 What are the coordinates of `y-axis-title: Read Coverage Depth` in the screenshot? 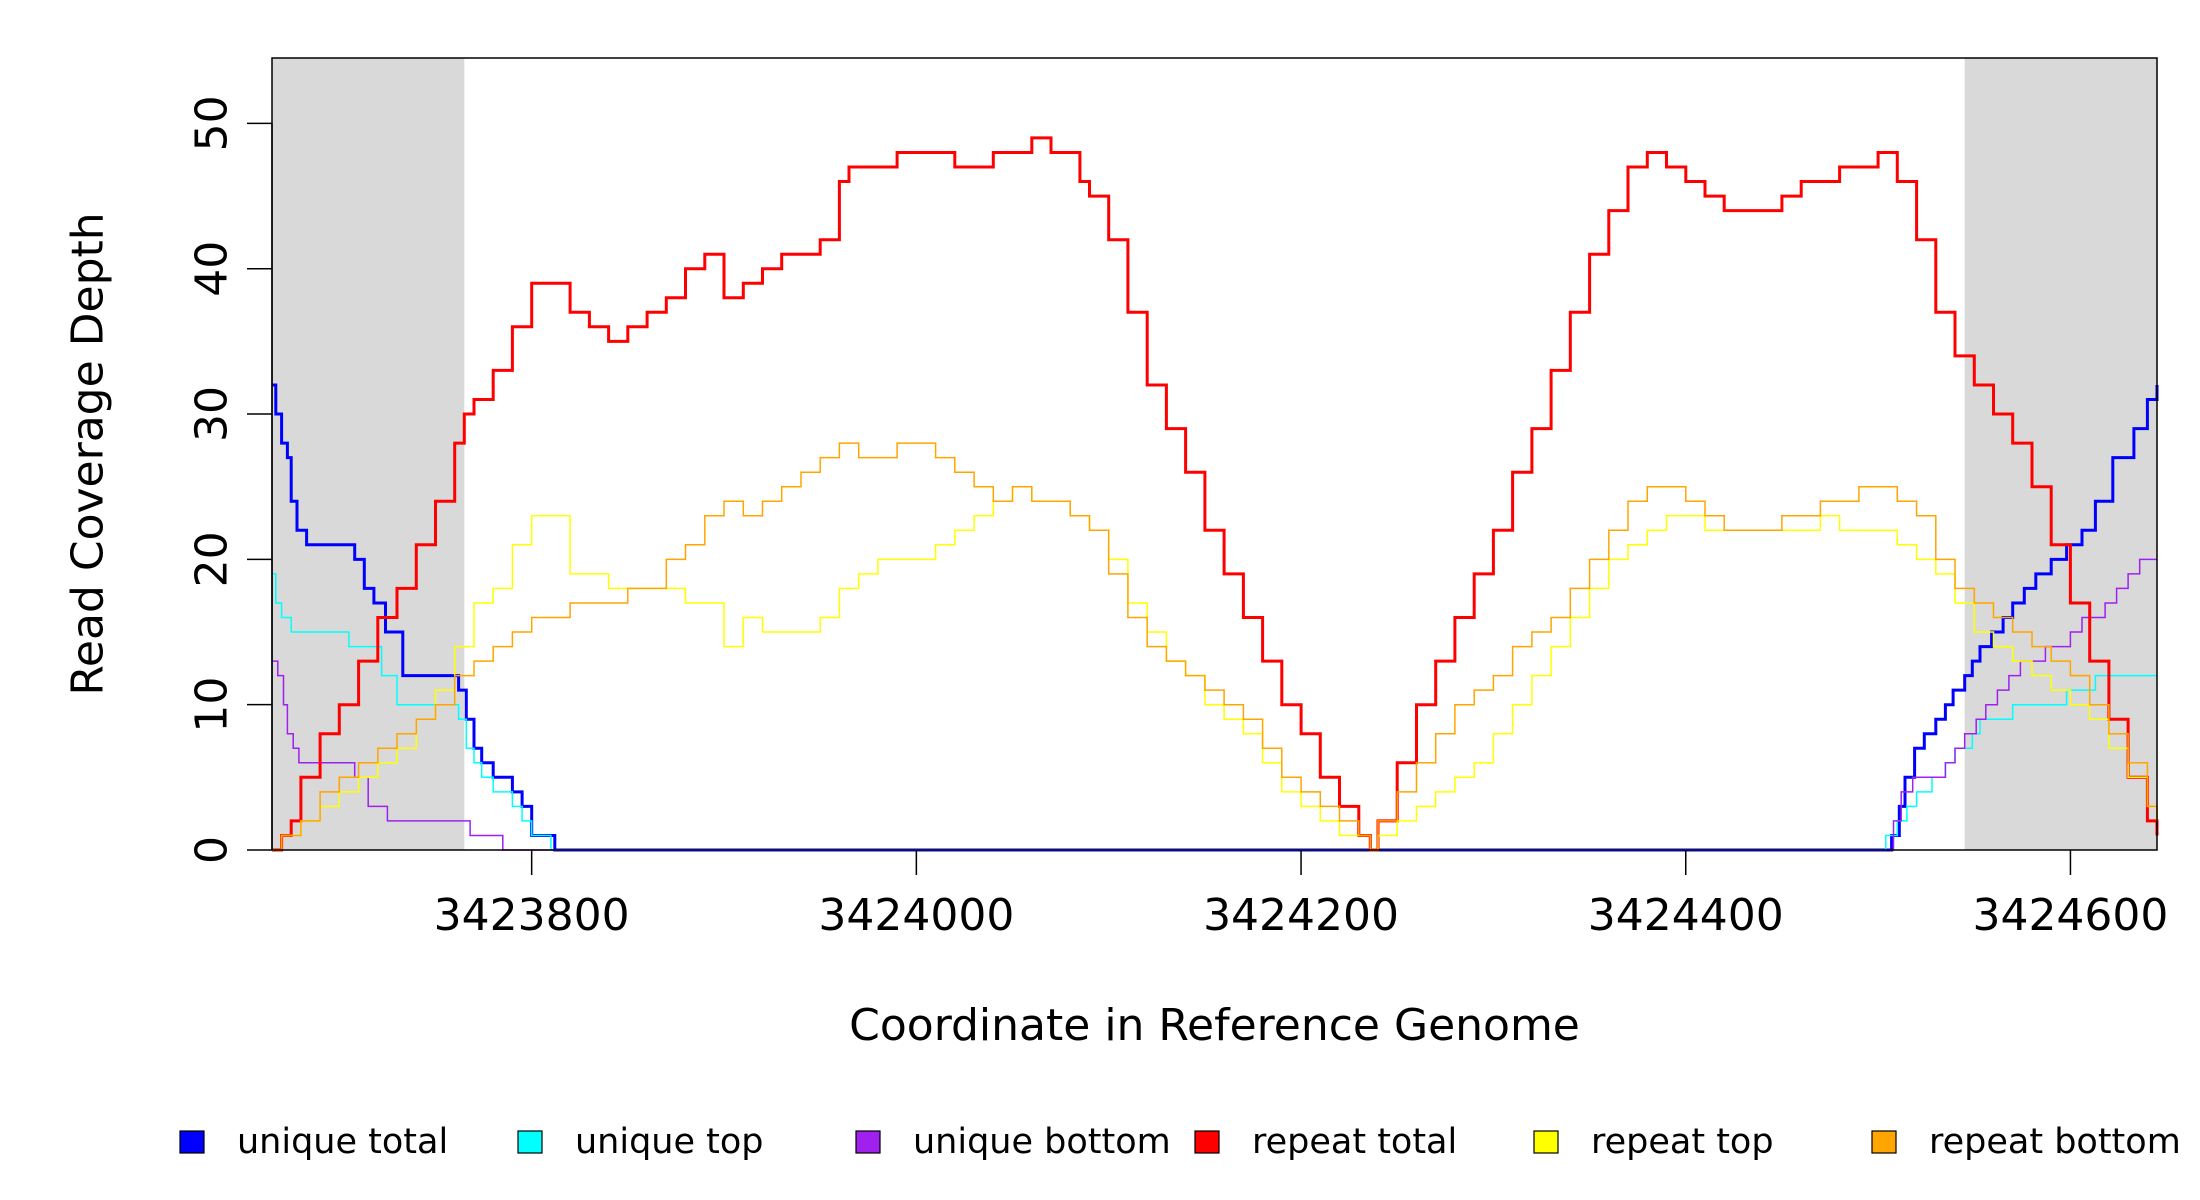 It's located at (88, 453).